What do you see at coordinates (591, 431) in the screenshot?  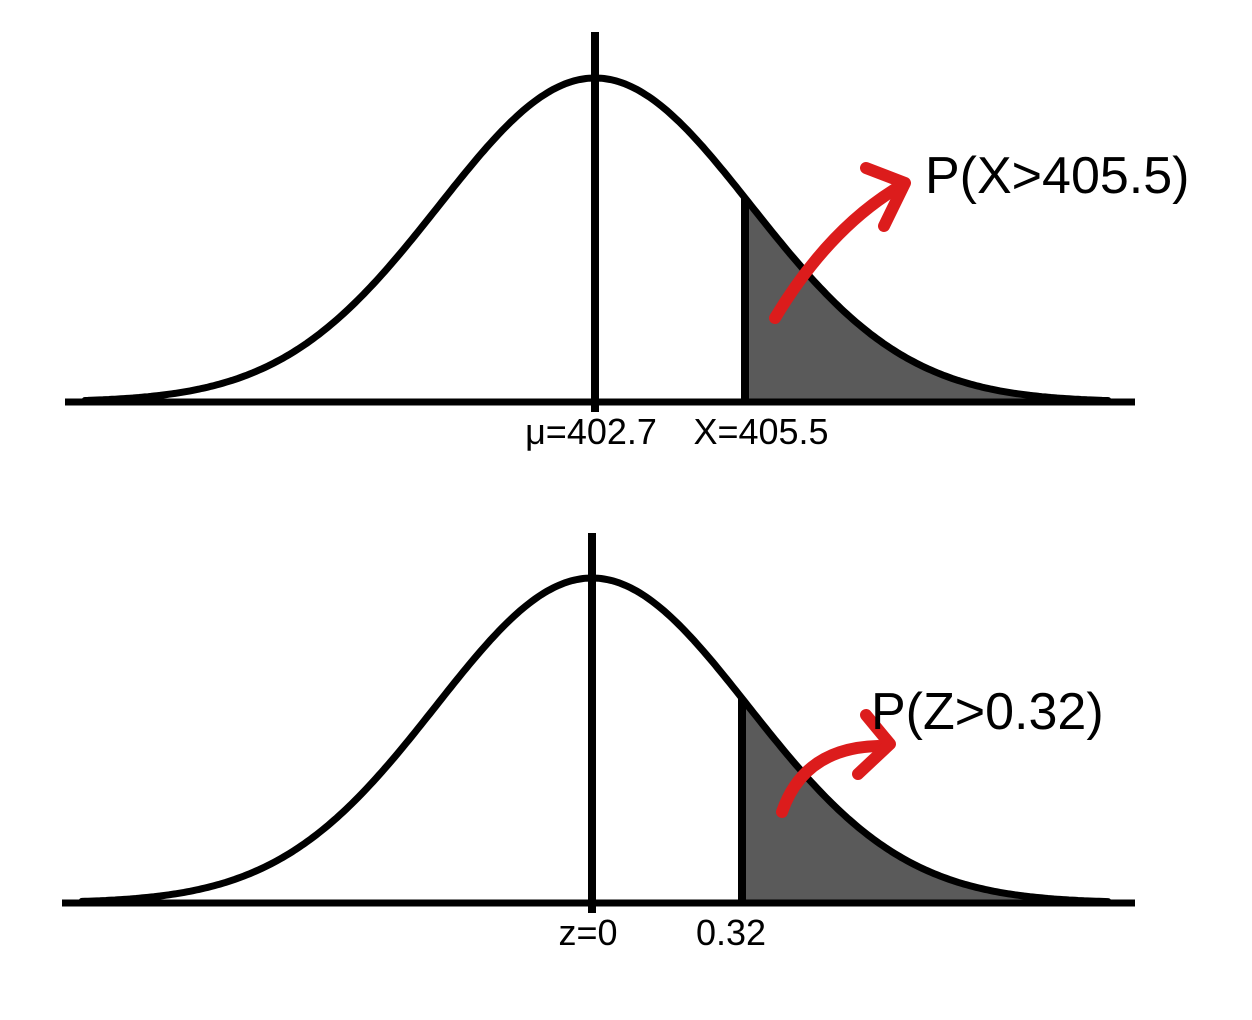 I see `mean-label: μ=402.7` at bounding box center [591, 431].